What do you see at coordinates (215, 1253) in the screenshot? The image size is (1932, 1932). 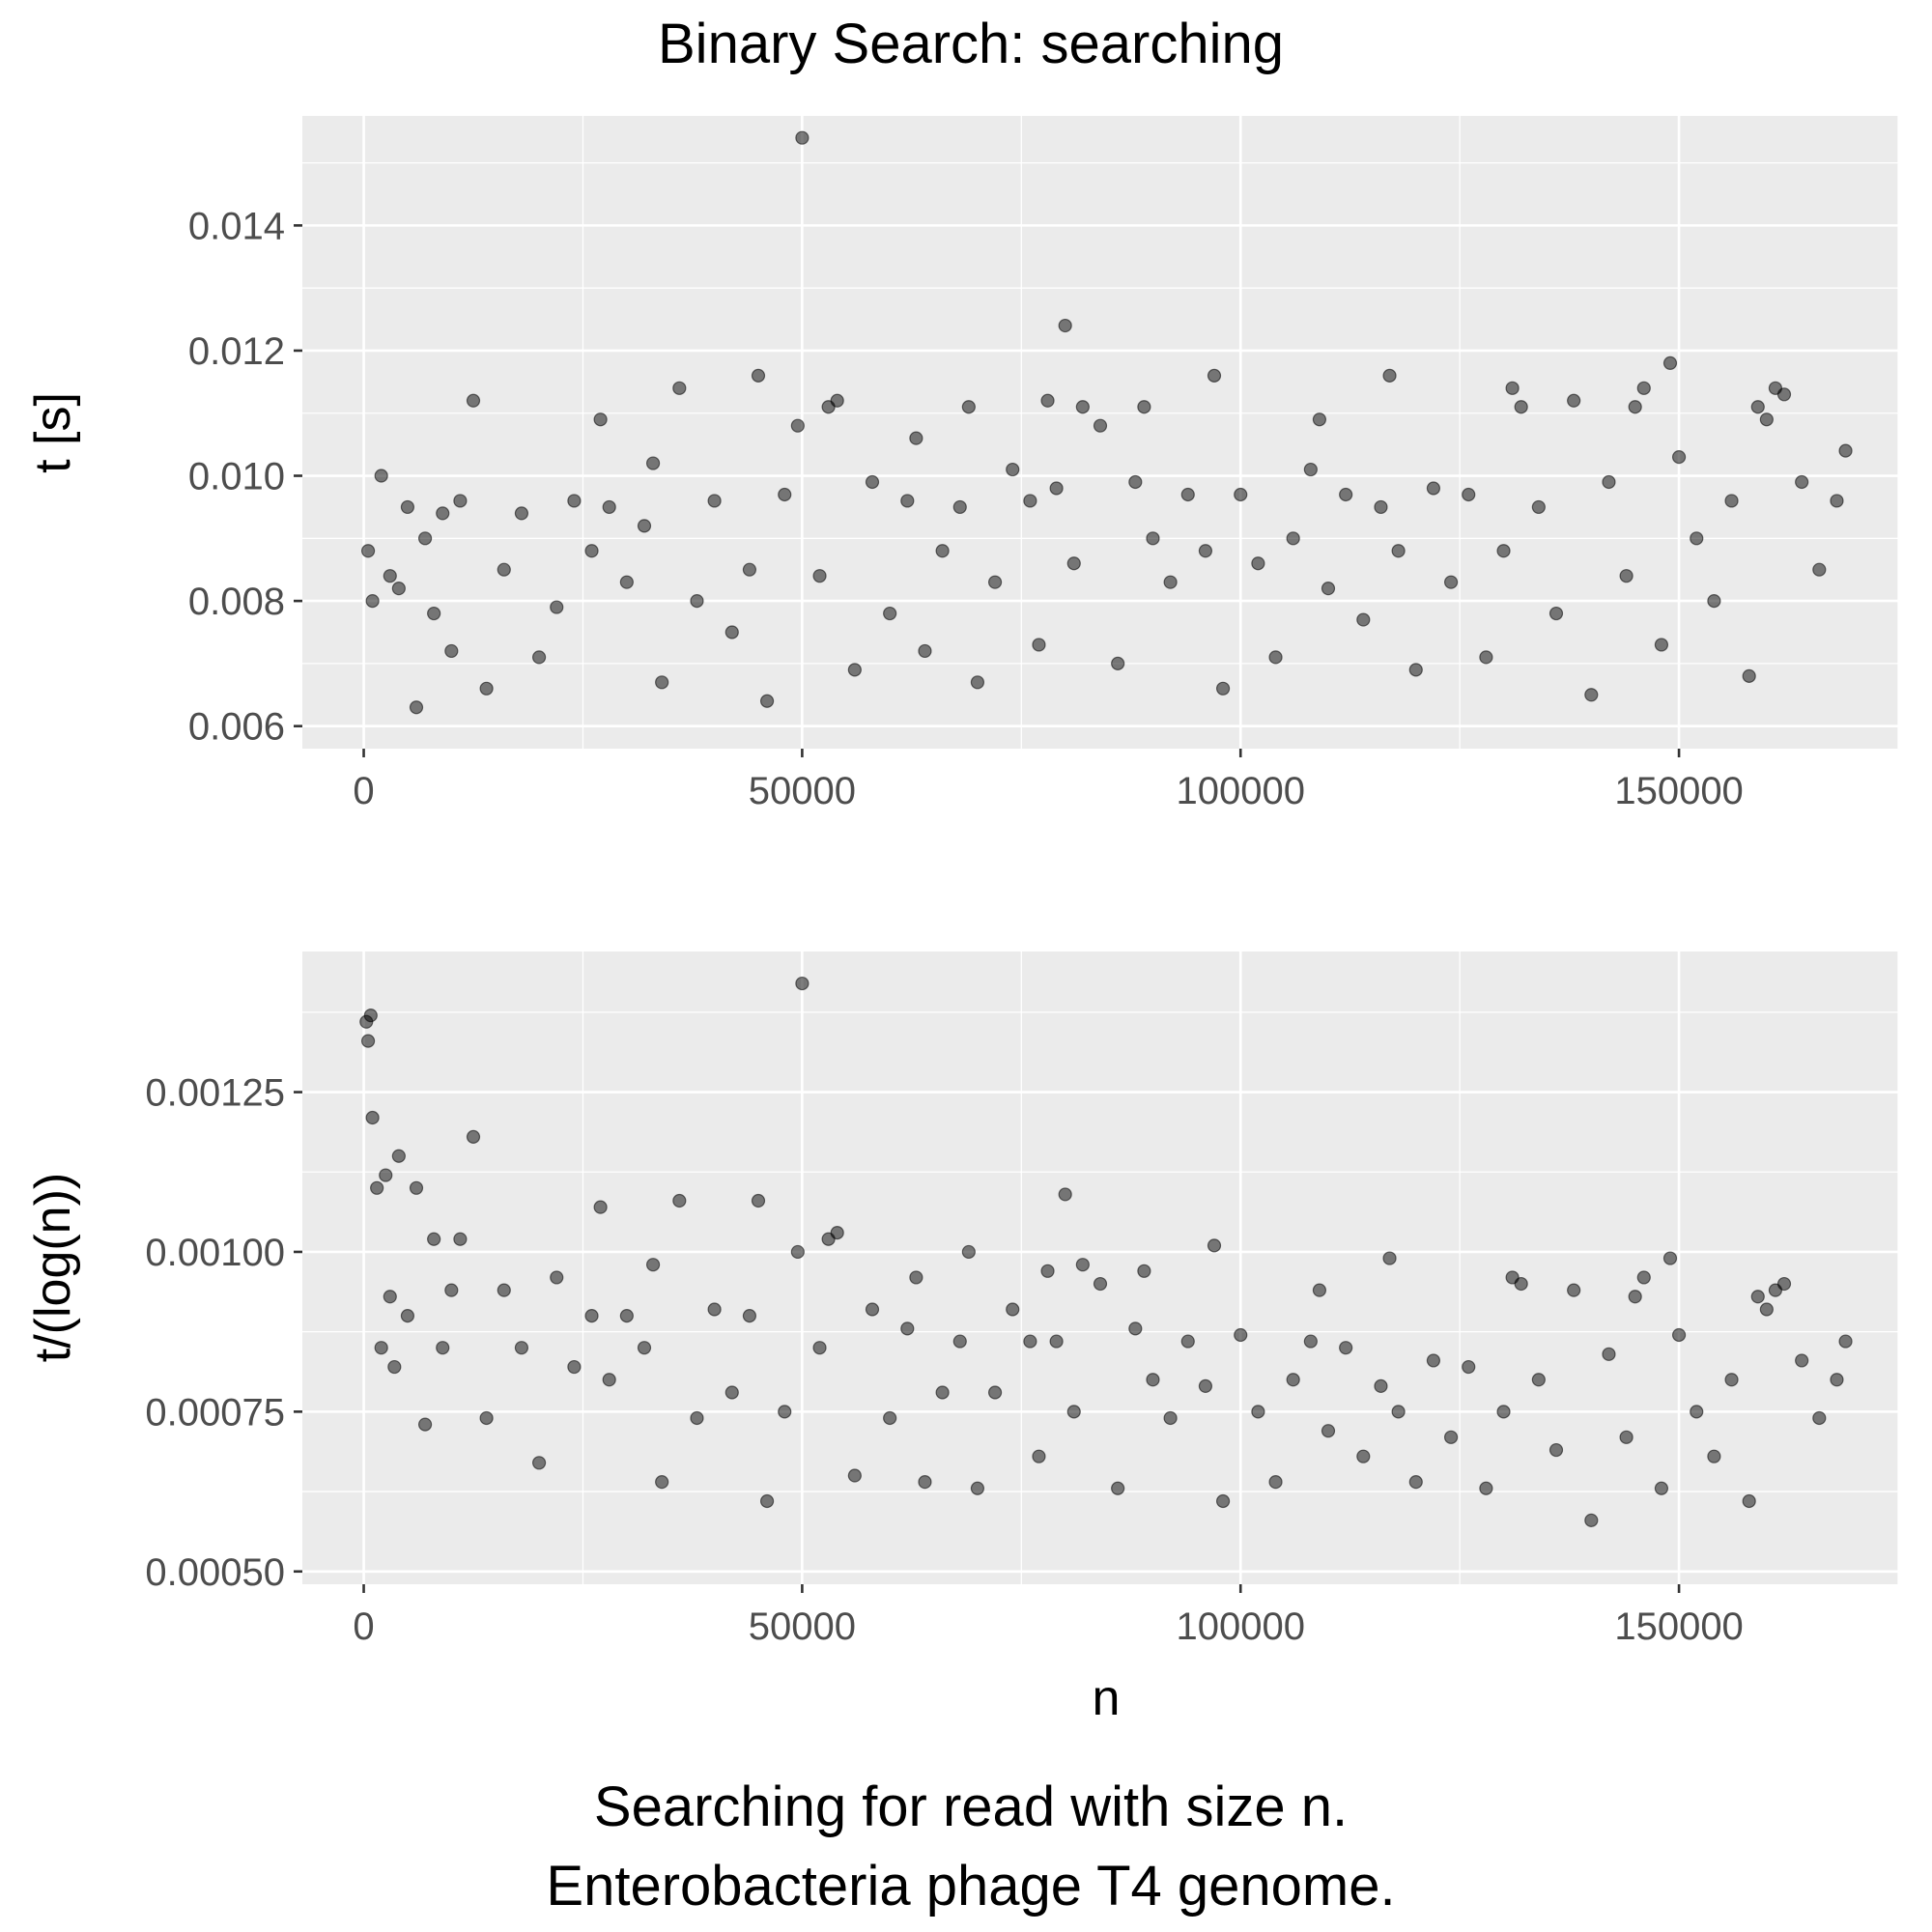 I see `y-tick-label: 0.00100` at bounding box center [215, 1253].